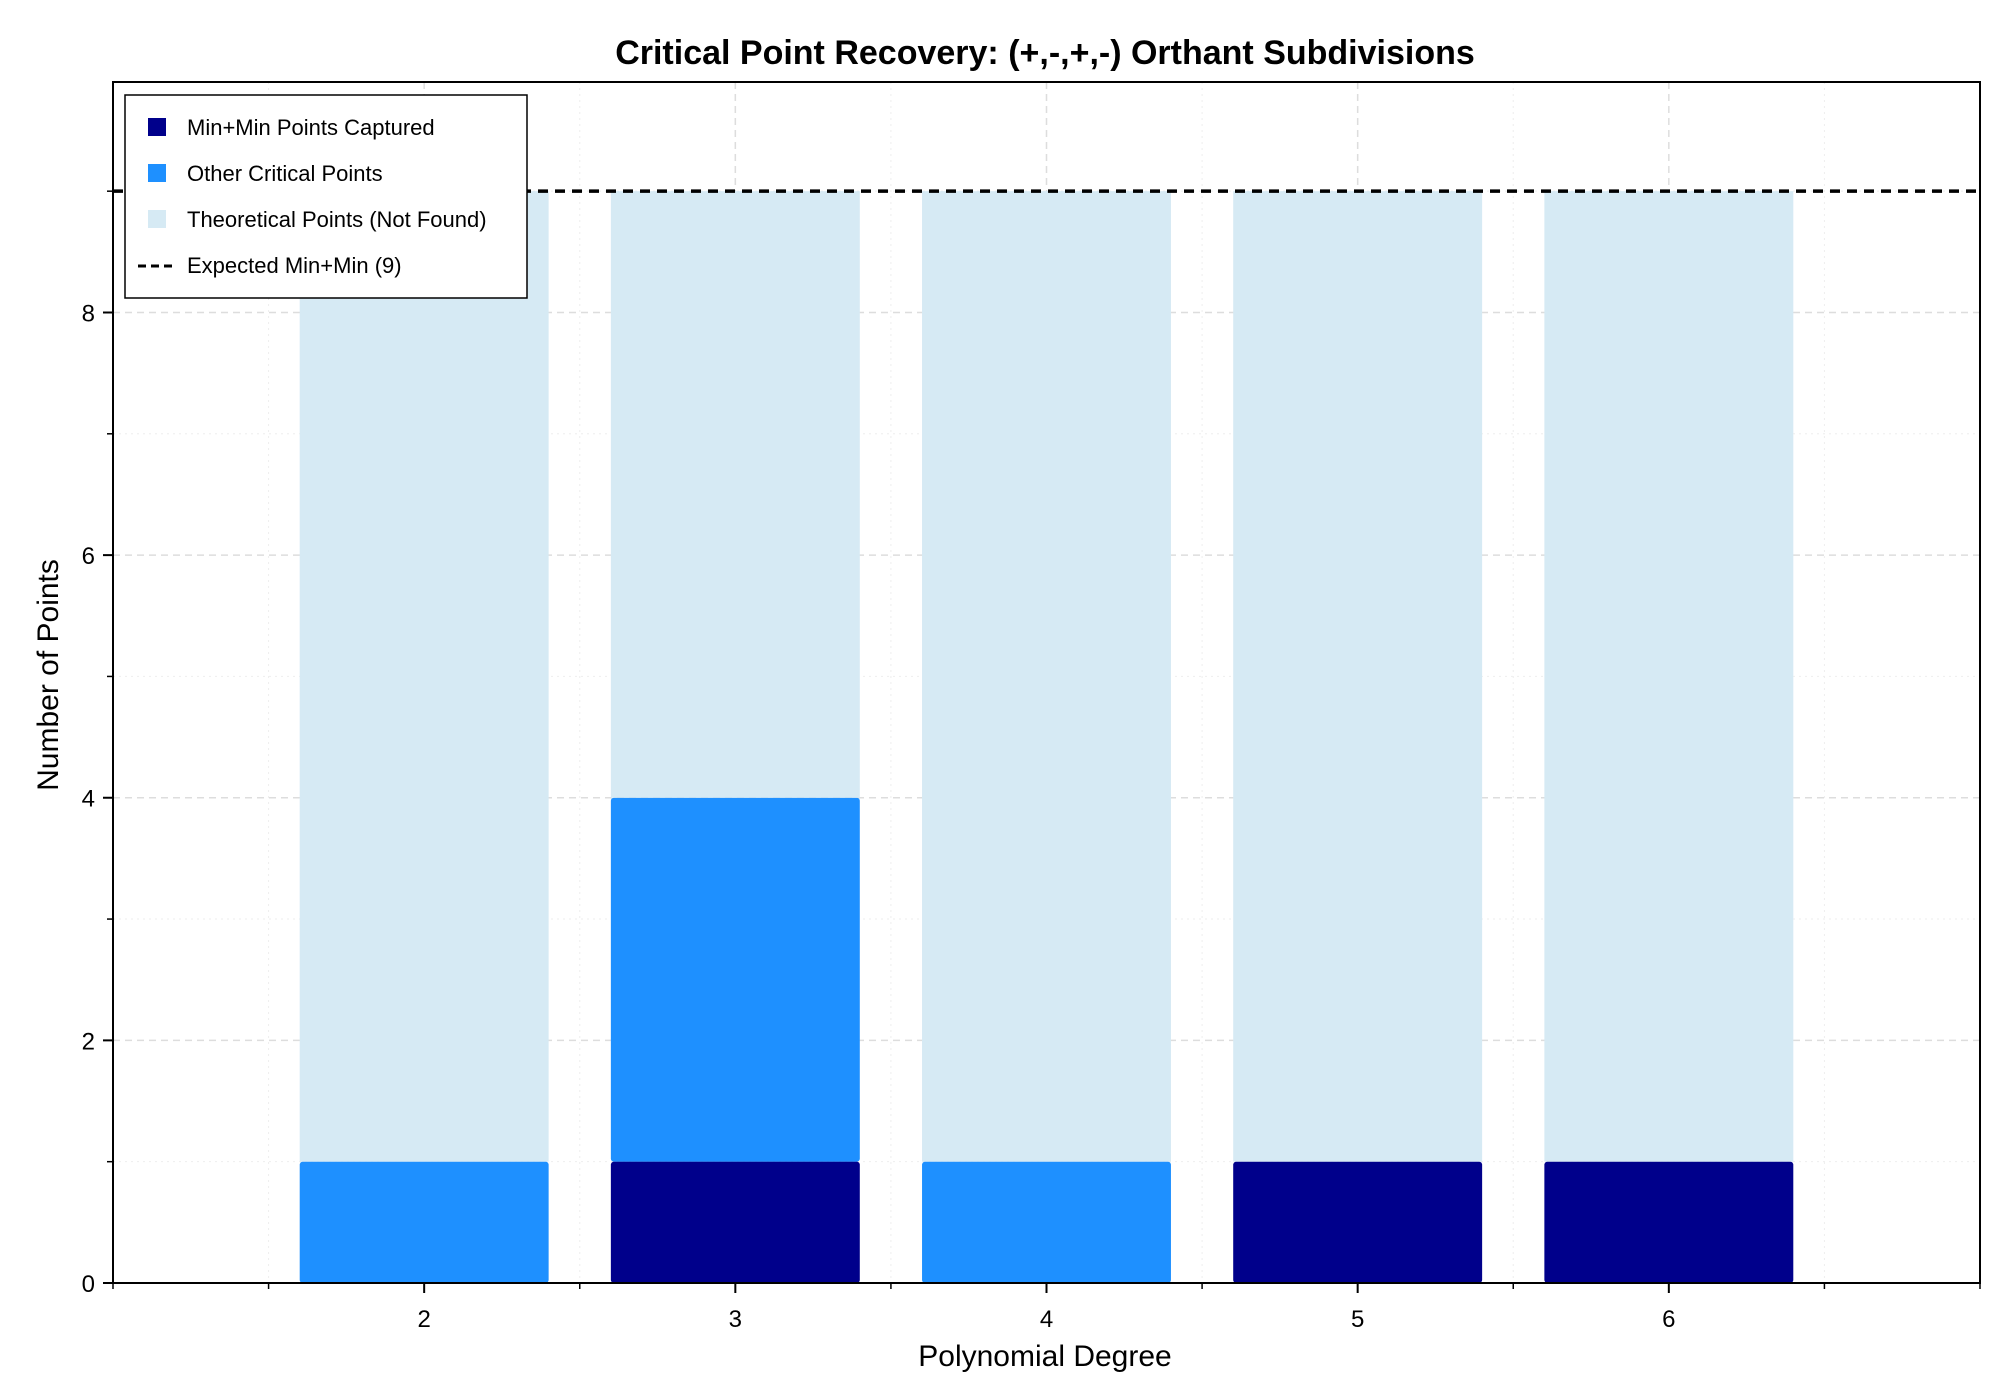  I want to click on legend-label-reference: Expected Min+Min (9), so click(294, 265).